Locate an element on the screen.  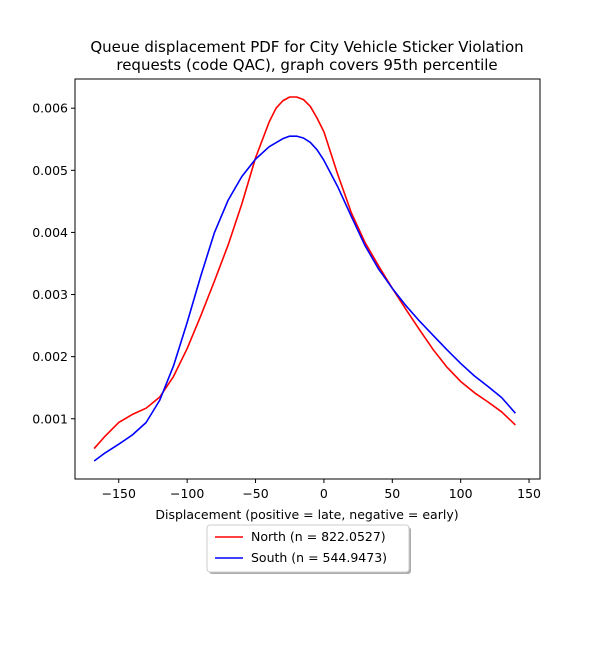
x-tick-label: 100 is located at coordinates (461, 493).